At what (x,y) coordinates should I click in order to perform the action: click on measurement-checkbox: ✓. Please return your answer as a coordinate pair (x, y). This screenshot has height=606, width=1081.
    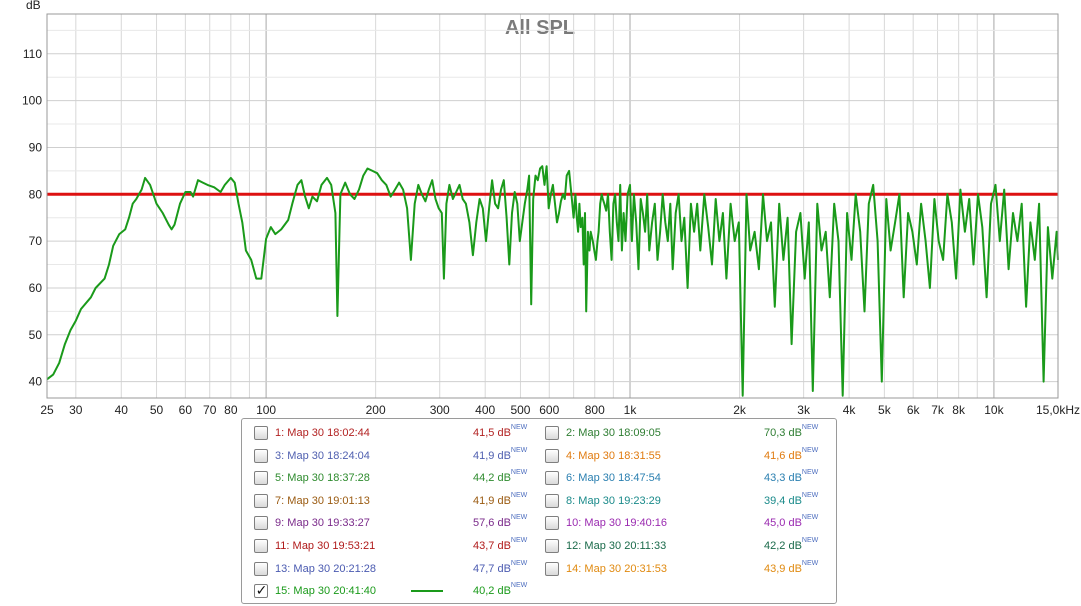
    Looking at the image, I should click on (261, 591).